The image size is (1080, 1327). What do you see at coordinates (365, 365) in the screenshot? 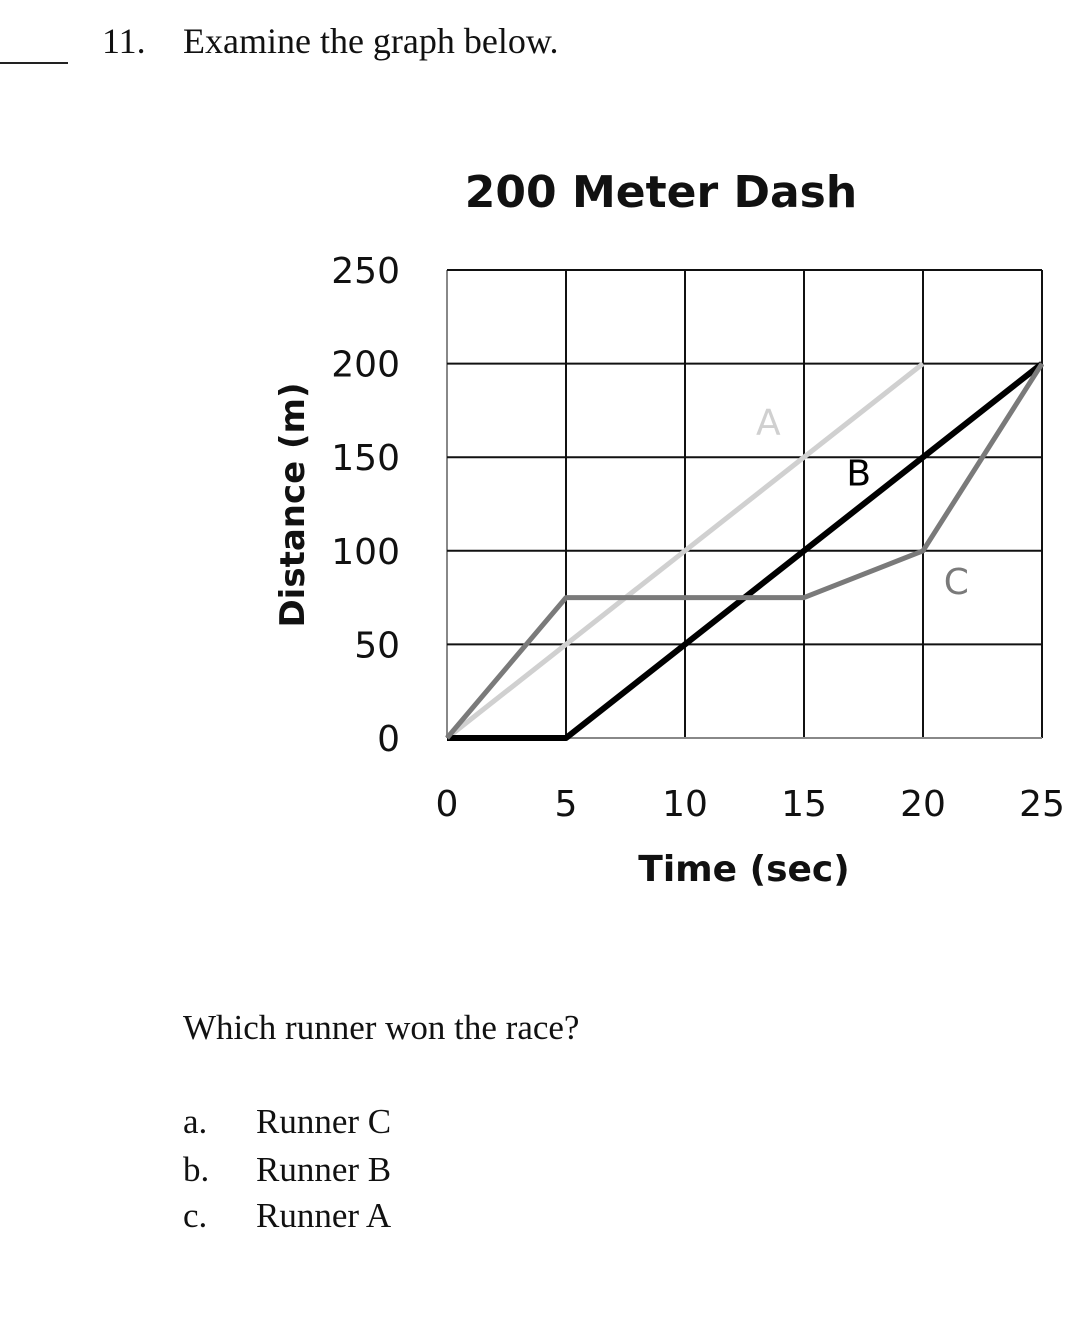
I see `y-tick-label: 200` at bounding box center [365, 365].